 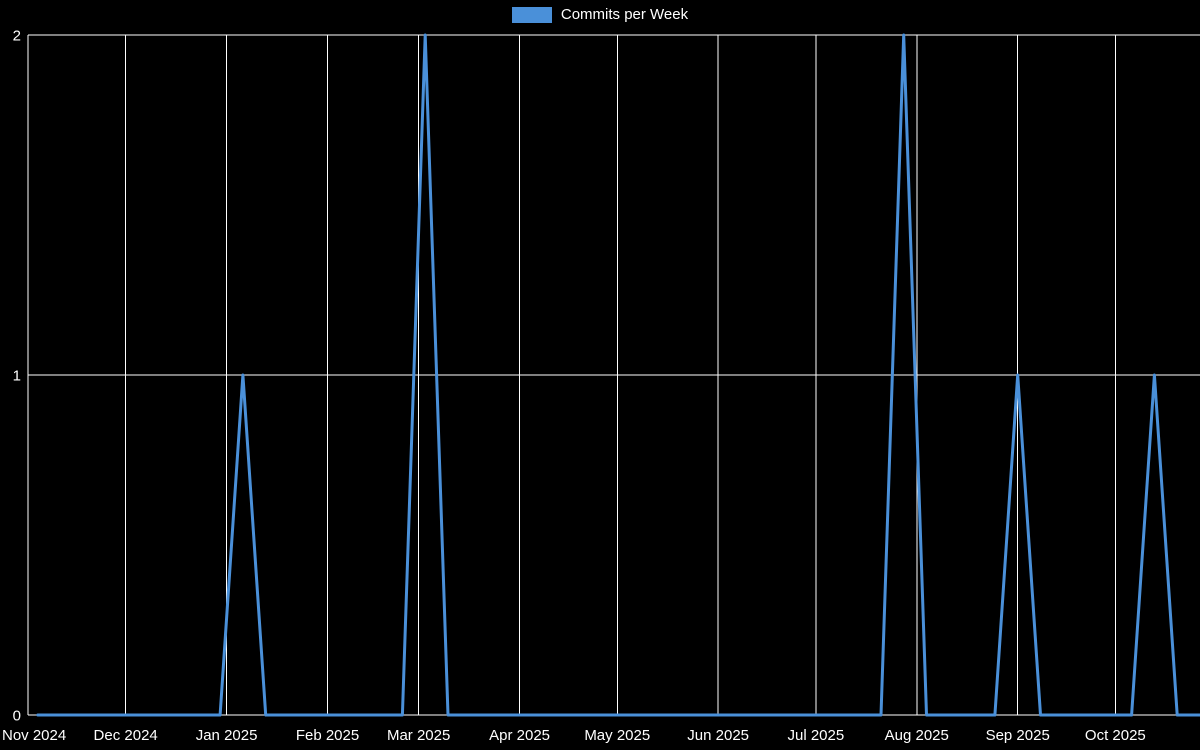 I want to click on x-tick-label: Nov 2024, so click(x=34, y=735).